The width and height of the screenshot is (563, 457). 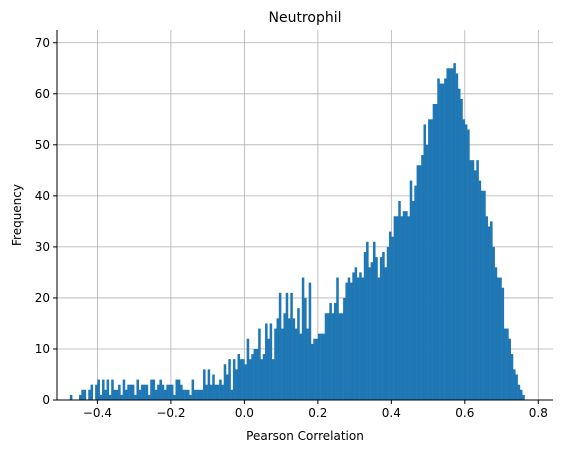 I want to click on y-tick-label: 0, so click(x=46, y=400).